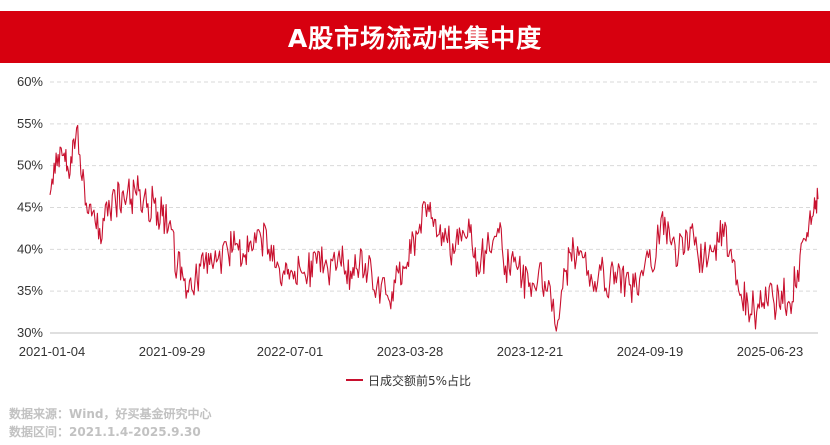 The image size is (830, 445). I want to click on title-banner: A股市场流动性集中度, so click(415, 37).